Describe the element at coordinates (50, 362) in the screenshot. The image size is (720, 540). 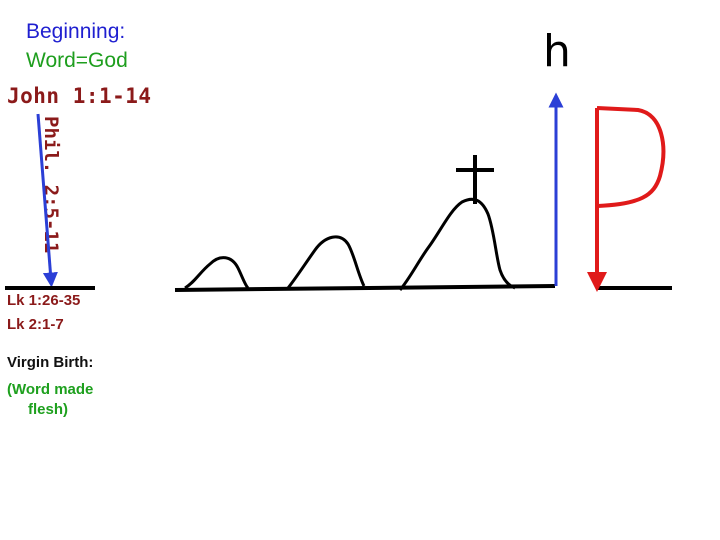
I see `note-virgin-birth: Virgin Birth:` at that location.